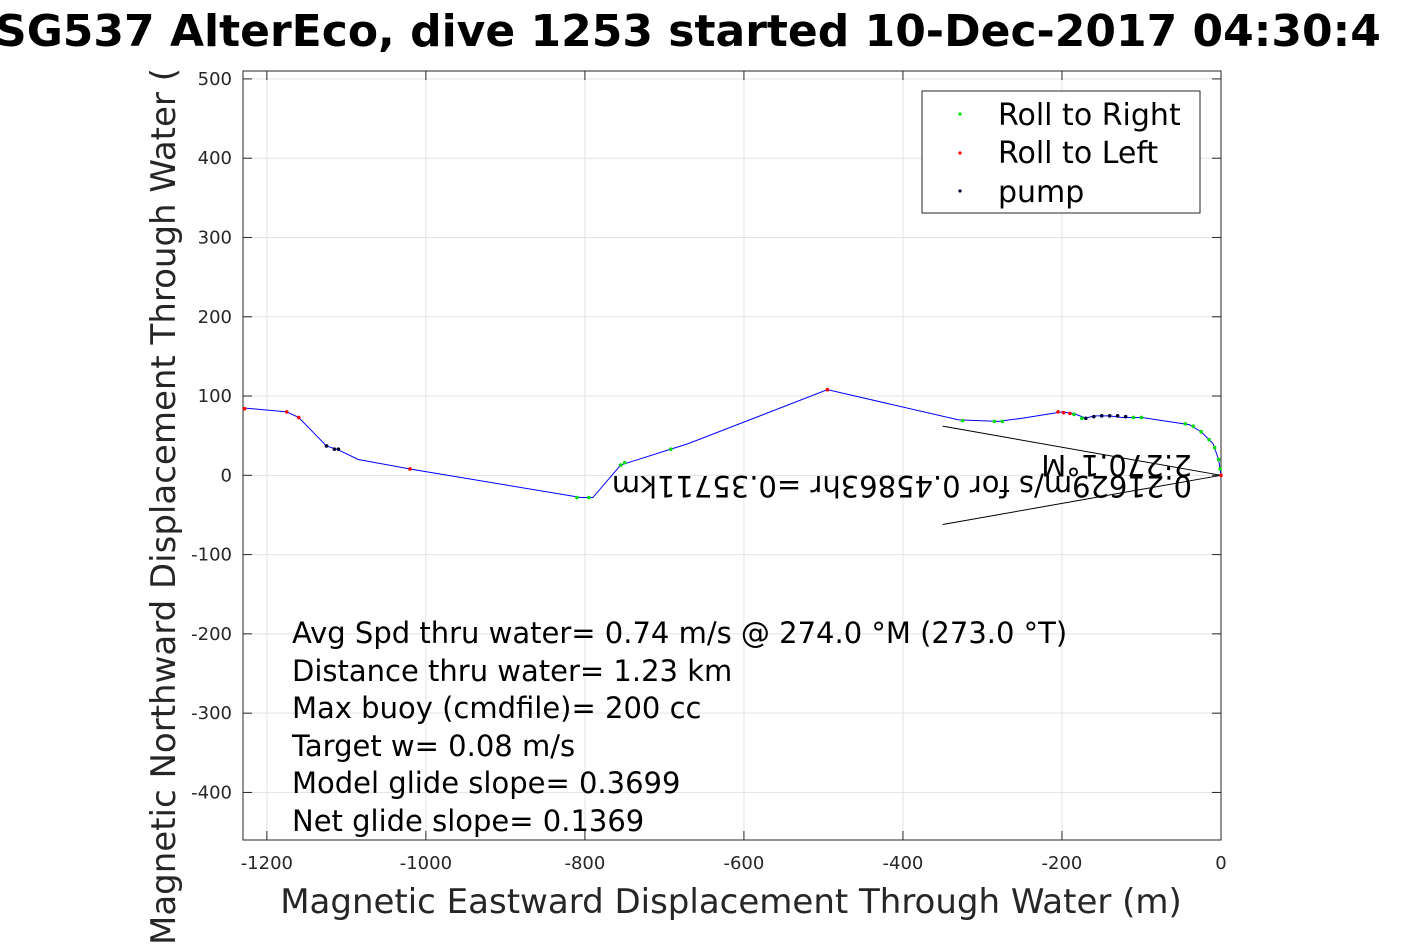 The image size is (1417, 945). I want to click on x-tick-label: -1000, so click(426, 863).